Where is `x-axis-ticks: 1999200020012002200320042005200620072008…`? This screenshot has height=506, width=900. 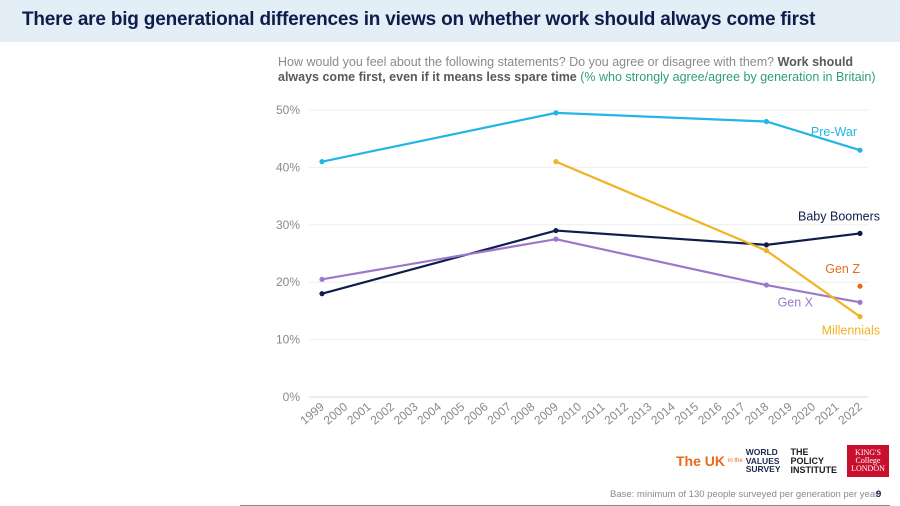 x-axis-ticks: 1999200020012002200320042005200620072008… is located at coordinates (581, 413).